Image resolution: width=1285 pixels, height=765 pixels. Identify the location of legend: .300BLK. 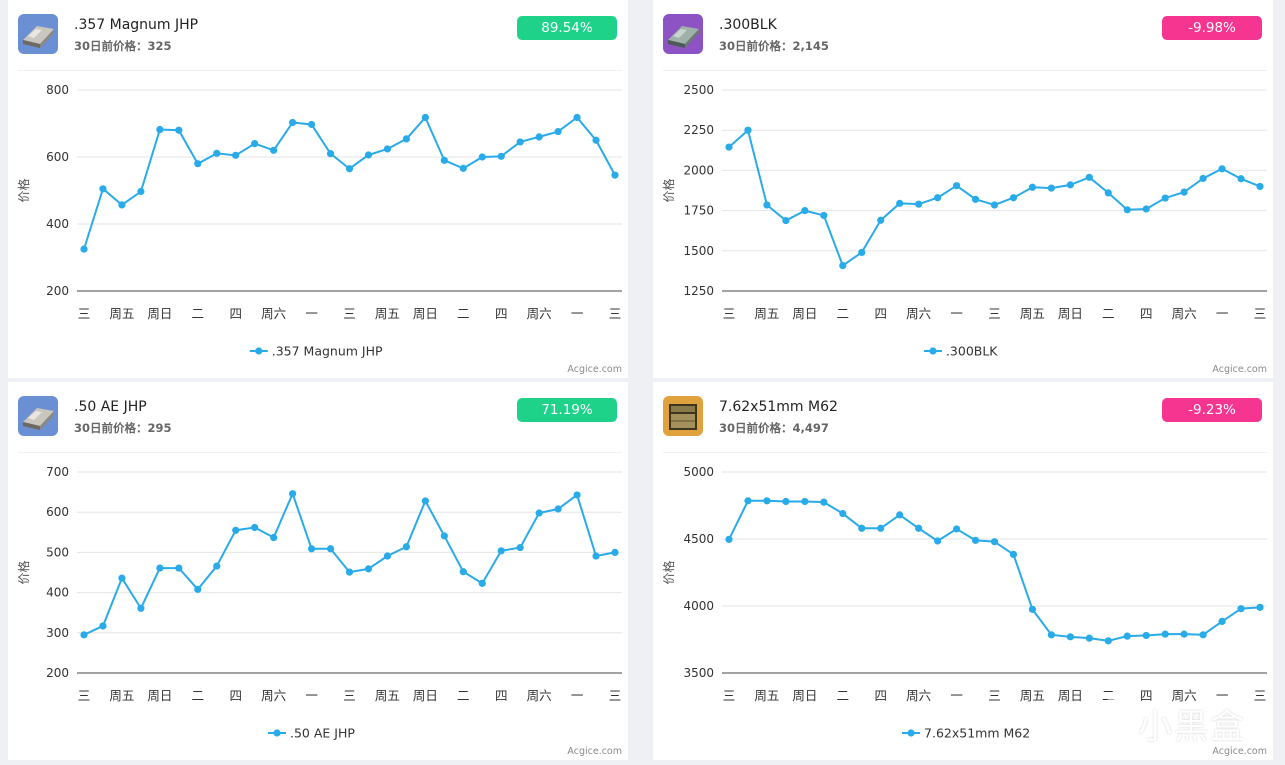
(960, 351).